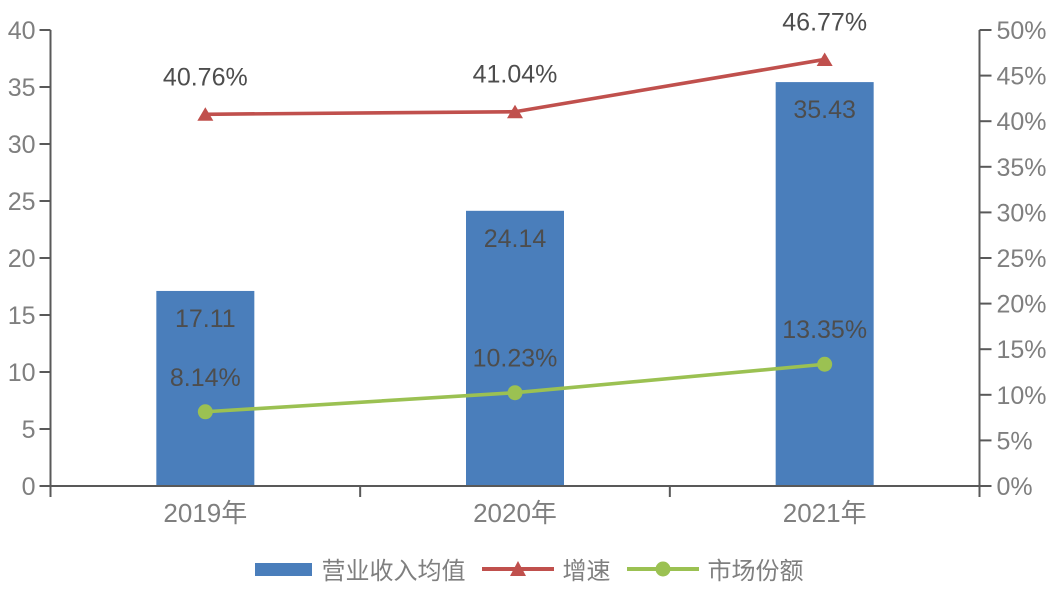 Image resolution: width=1058 pixels, height=600 pixels. What do you see at coordinates (1022, 305) in the screenshot?
I see `right-axis-tick-label: 20%` at bounding box center [1022, 305].